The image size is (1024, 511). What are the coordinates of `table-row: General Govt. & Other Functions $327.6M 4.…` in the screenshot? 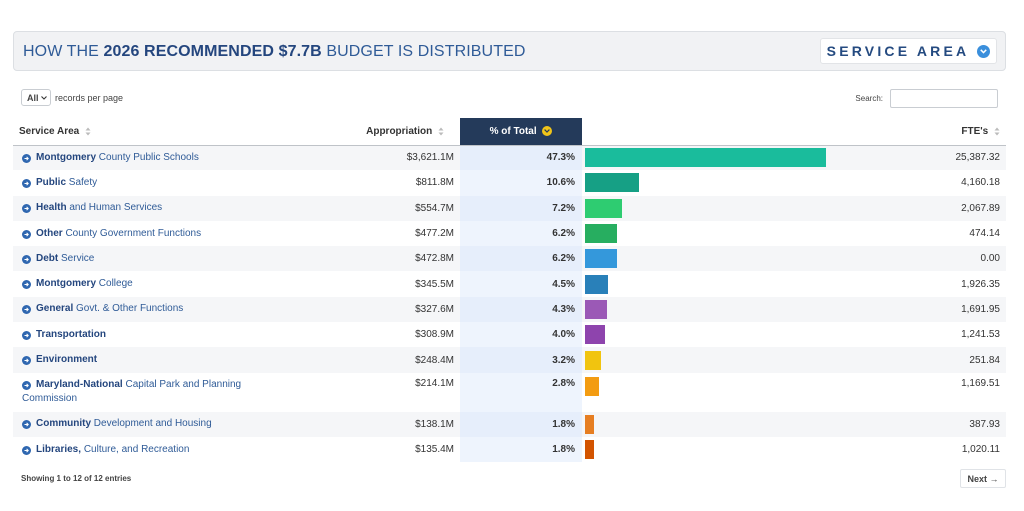 It's located at (509, 309).